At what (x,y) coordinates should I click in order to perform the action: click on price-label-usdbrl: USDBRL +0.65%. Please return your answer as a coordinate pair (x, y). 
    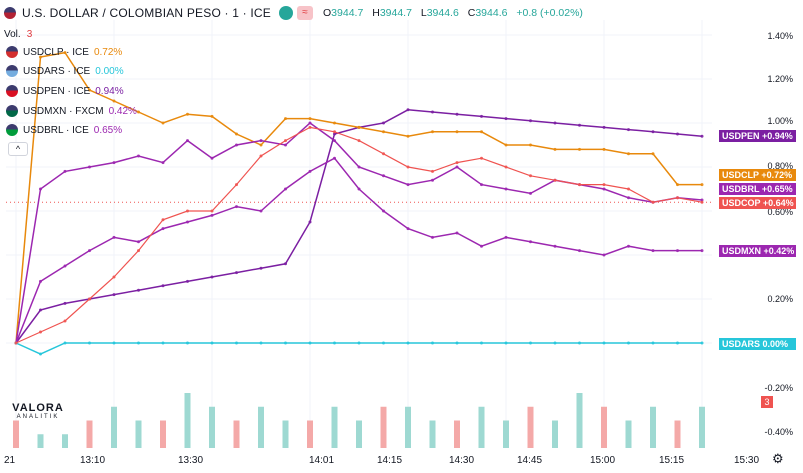
    Looking at the image, I should click on (757, 189).